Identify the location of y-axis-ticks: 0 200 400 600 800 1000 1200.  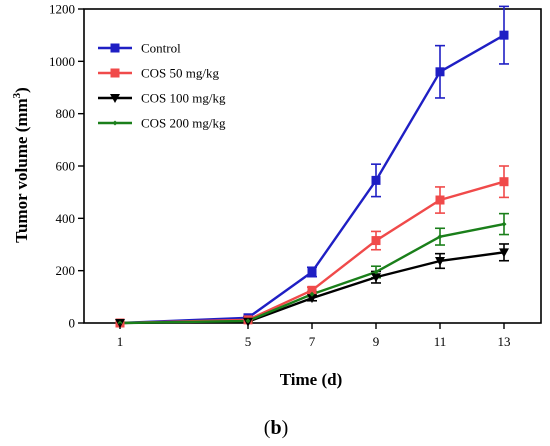
(66, 166).